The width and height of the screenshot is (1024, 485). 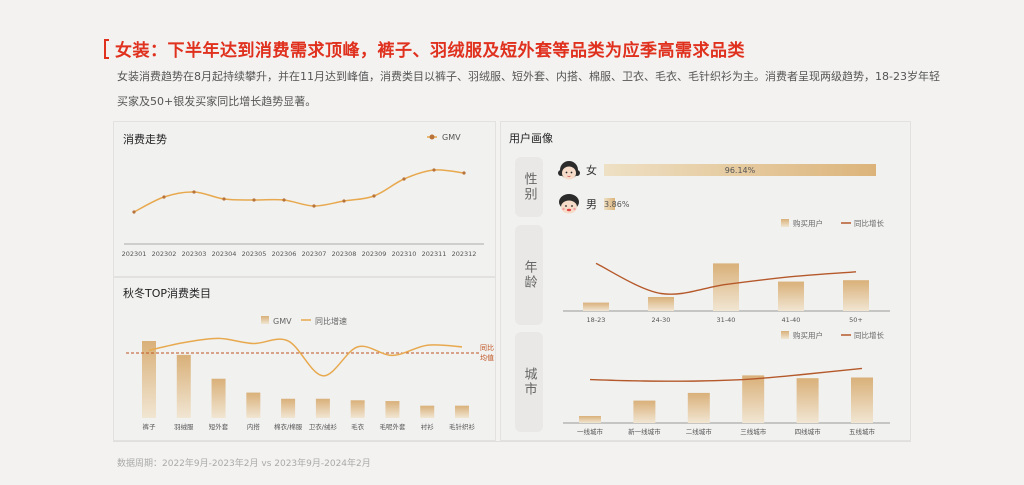 What do you see at coordinates (699, 431) in the screenshot?
I see `profile-category-label: 二线城市` at bounding box center [699, 431].